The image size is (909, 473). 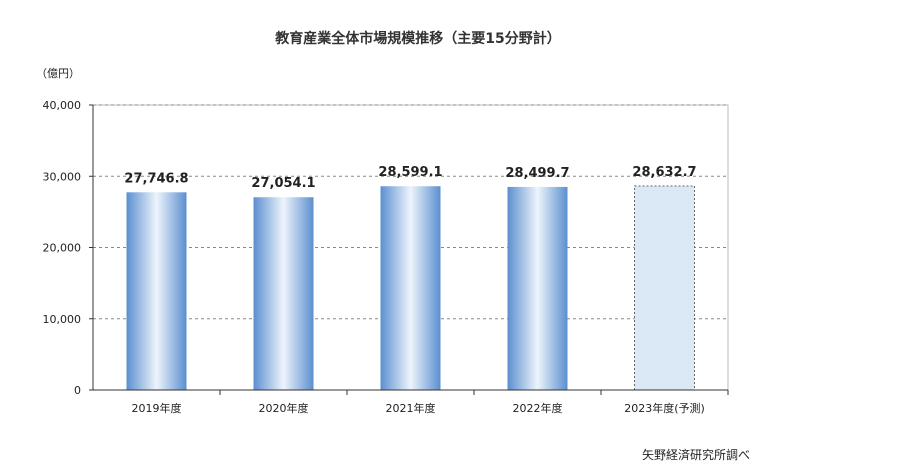 I want to click on data-labels: 27,746.8 27,054.1 28,599.1 28,499.7 28,632.7, so click(x=410, y=178).